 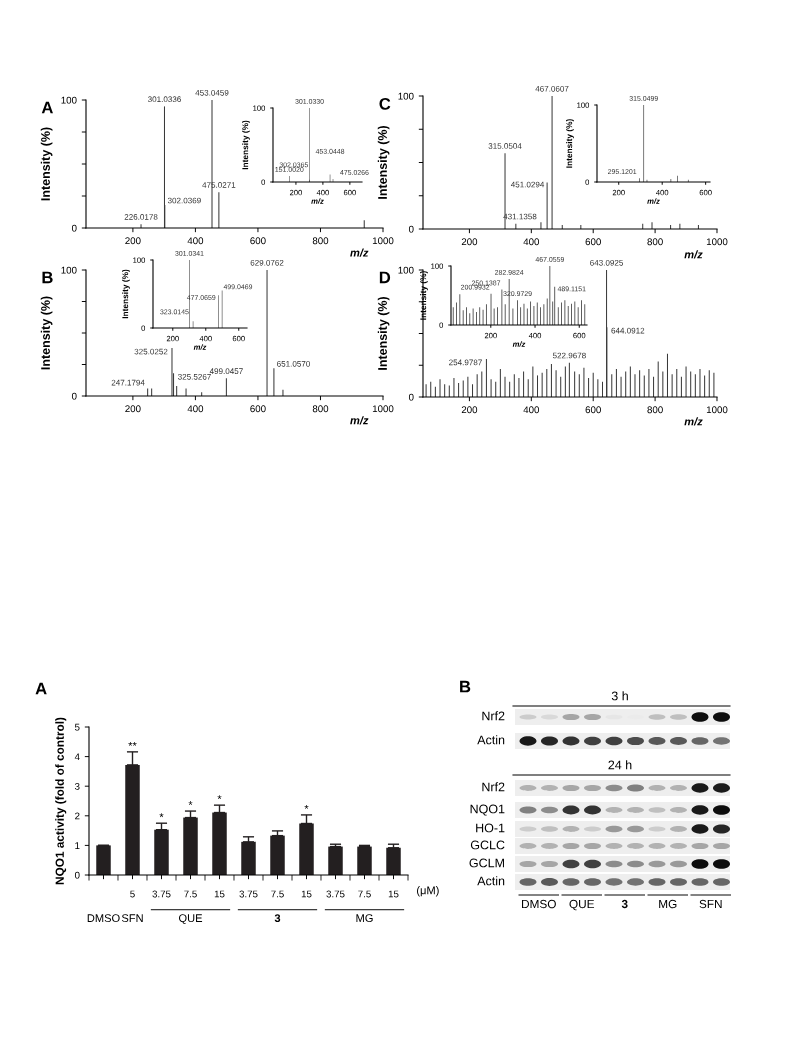 What do you see at coordinates (487, 845) in the screenshot?
I see `text: GCLC` at bounding box center [487, 845].